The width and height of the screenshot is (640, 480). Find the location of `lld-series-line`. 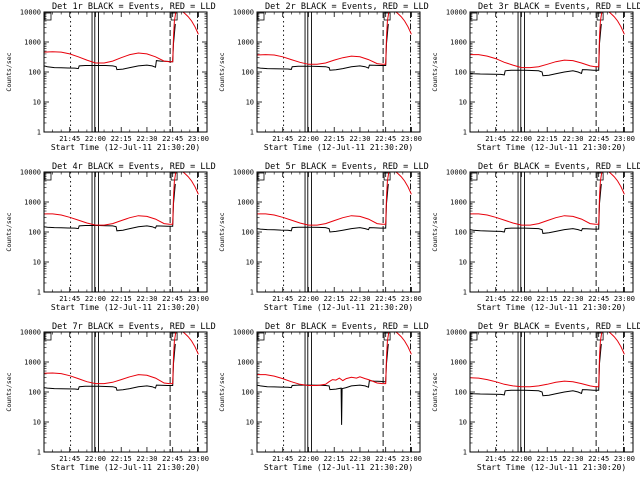

lld-series-line is located at coordinates (121, 199).